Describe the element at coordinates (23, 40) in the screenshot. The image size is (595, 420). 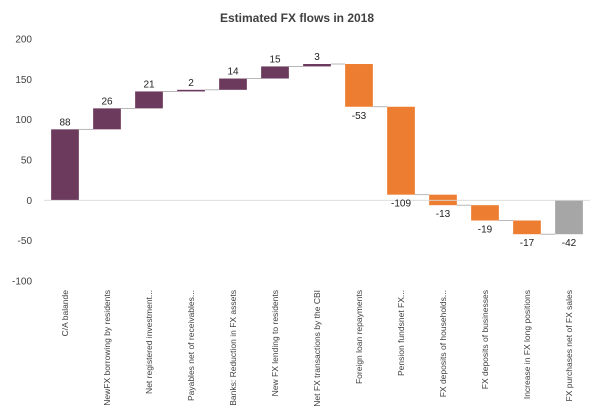
I see `y-tick-label: 200` at that location.